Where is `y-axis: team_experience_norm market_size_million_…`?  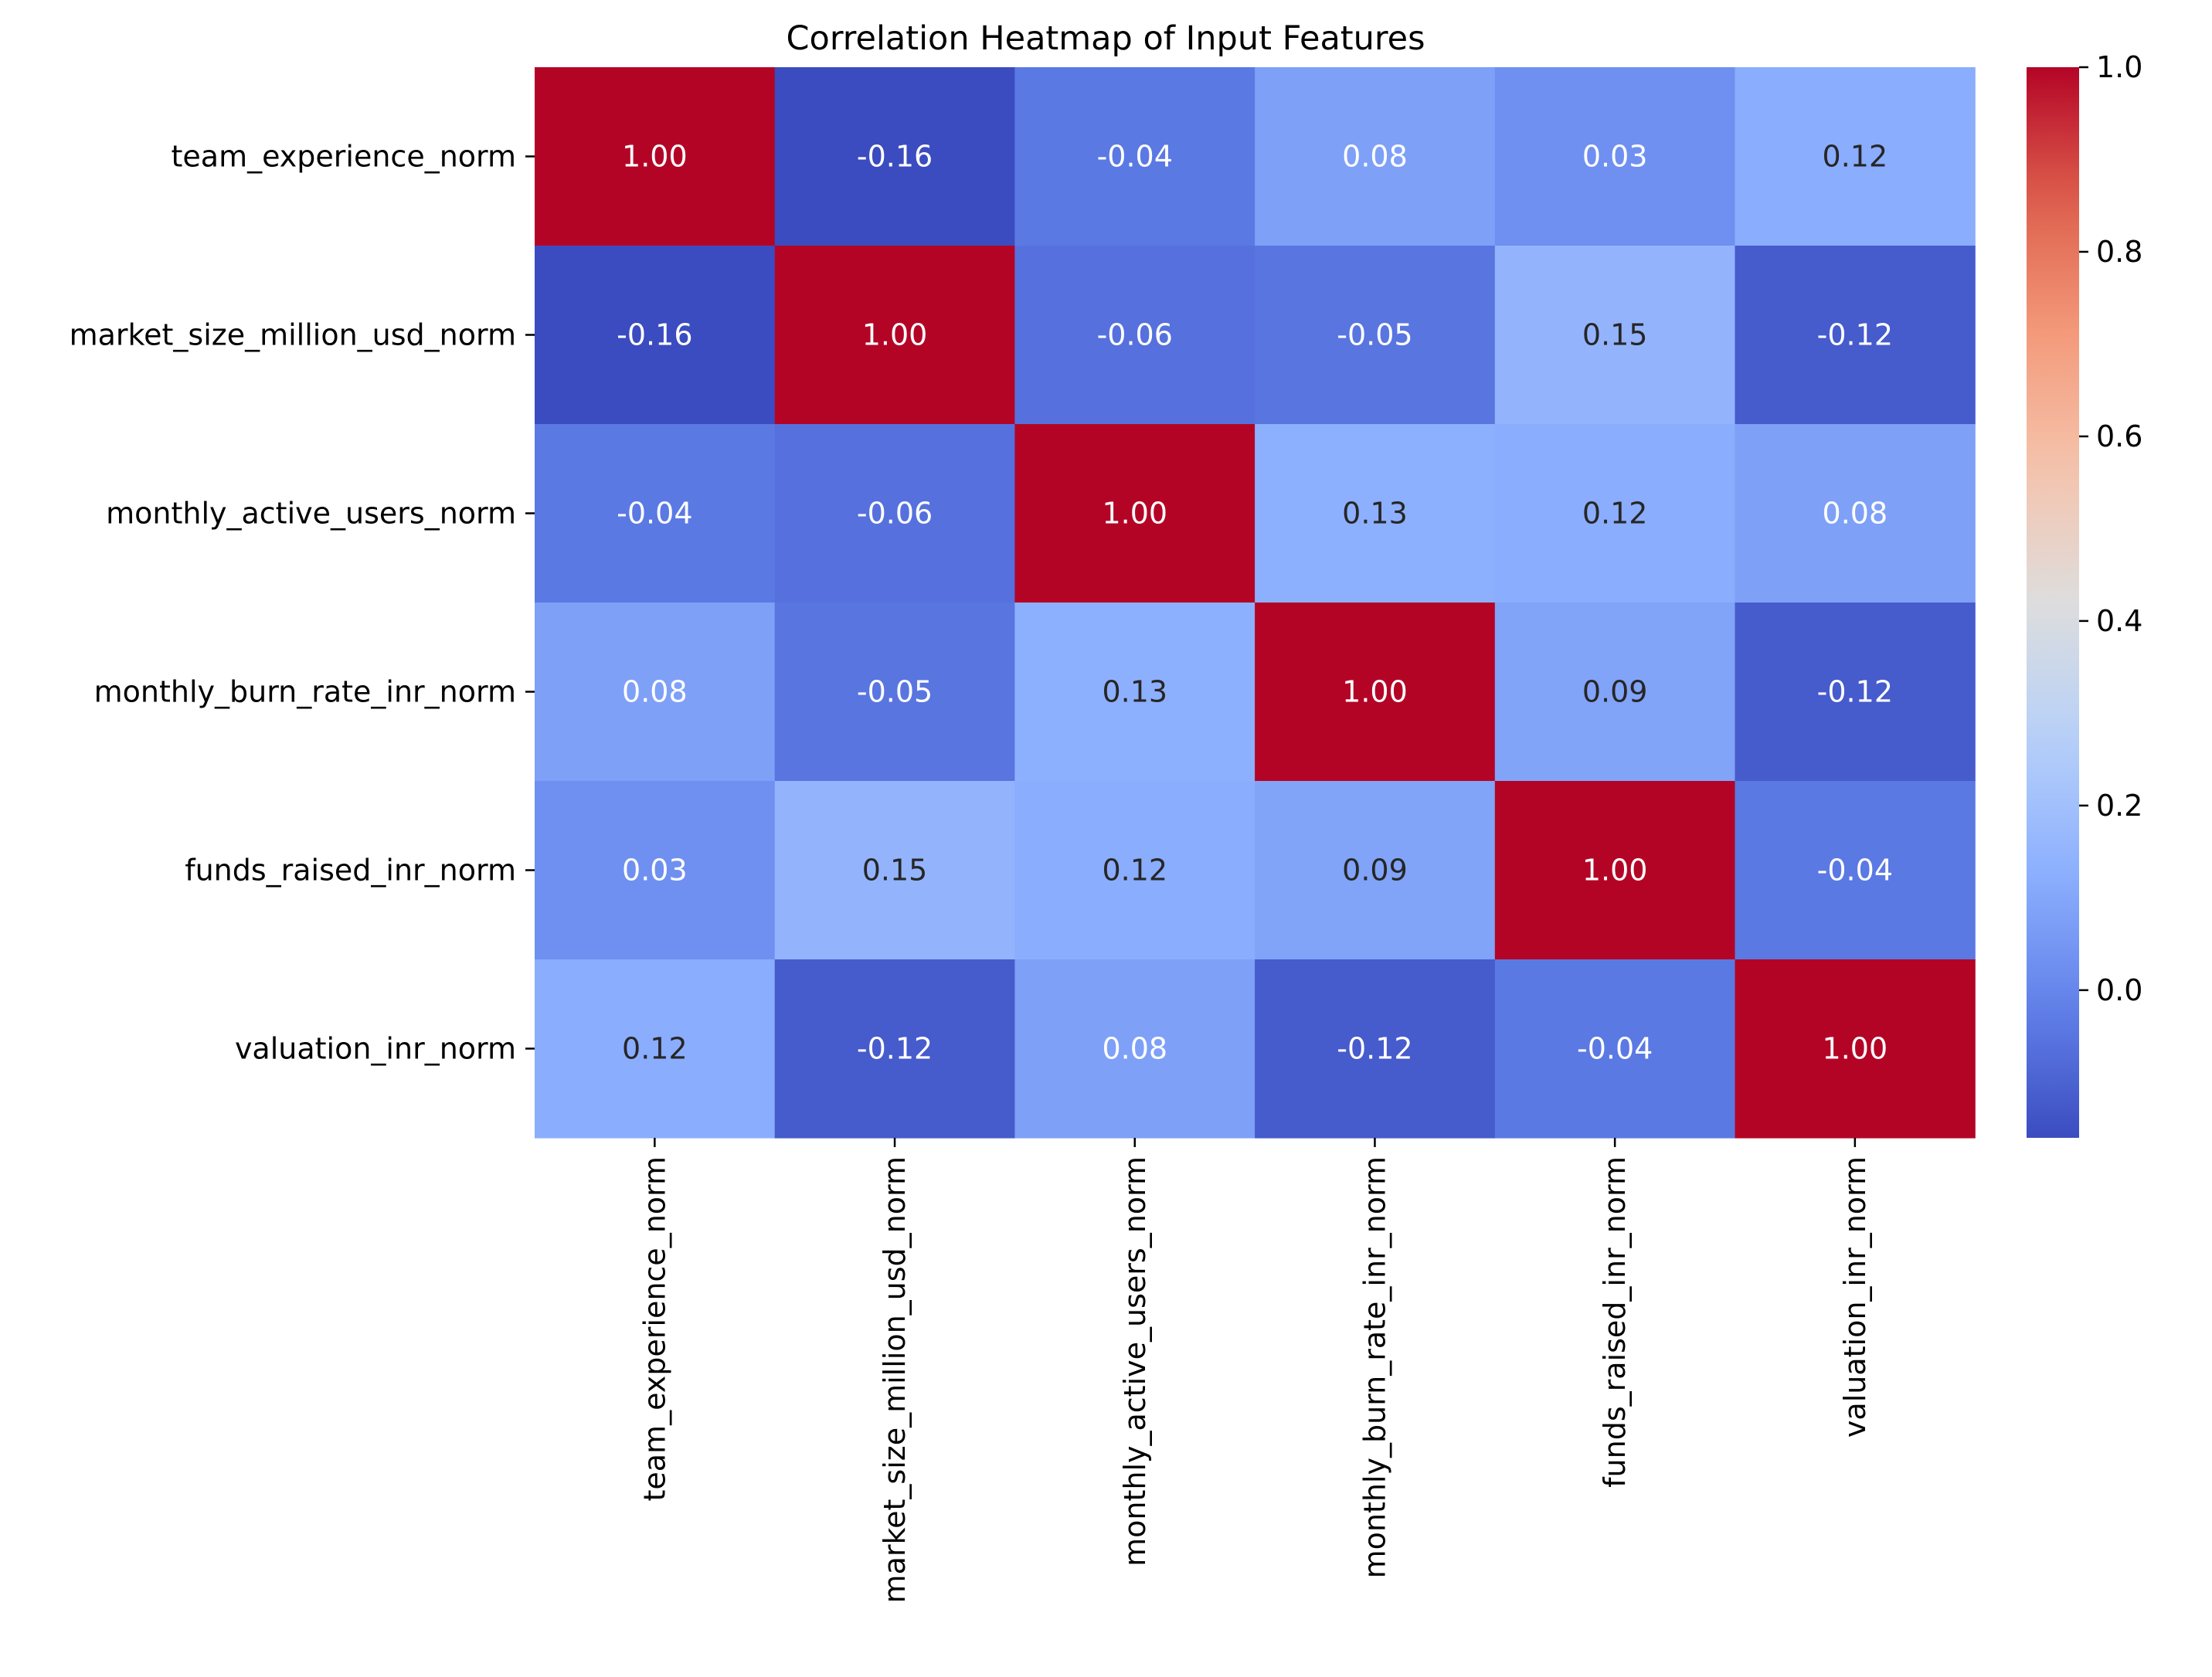 y-axis: team_experience_norm market_size_million_… is located at coordinates (302, 603).